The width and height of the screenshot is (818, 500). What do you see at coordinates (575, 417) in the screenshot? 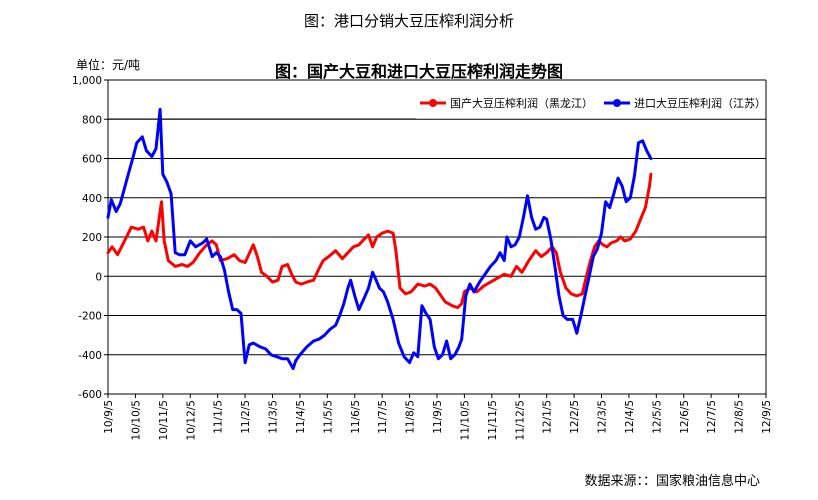
I see `x-tick-label: 12/2/5` at bounding box center [575, 417].